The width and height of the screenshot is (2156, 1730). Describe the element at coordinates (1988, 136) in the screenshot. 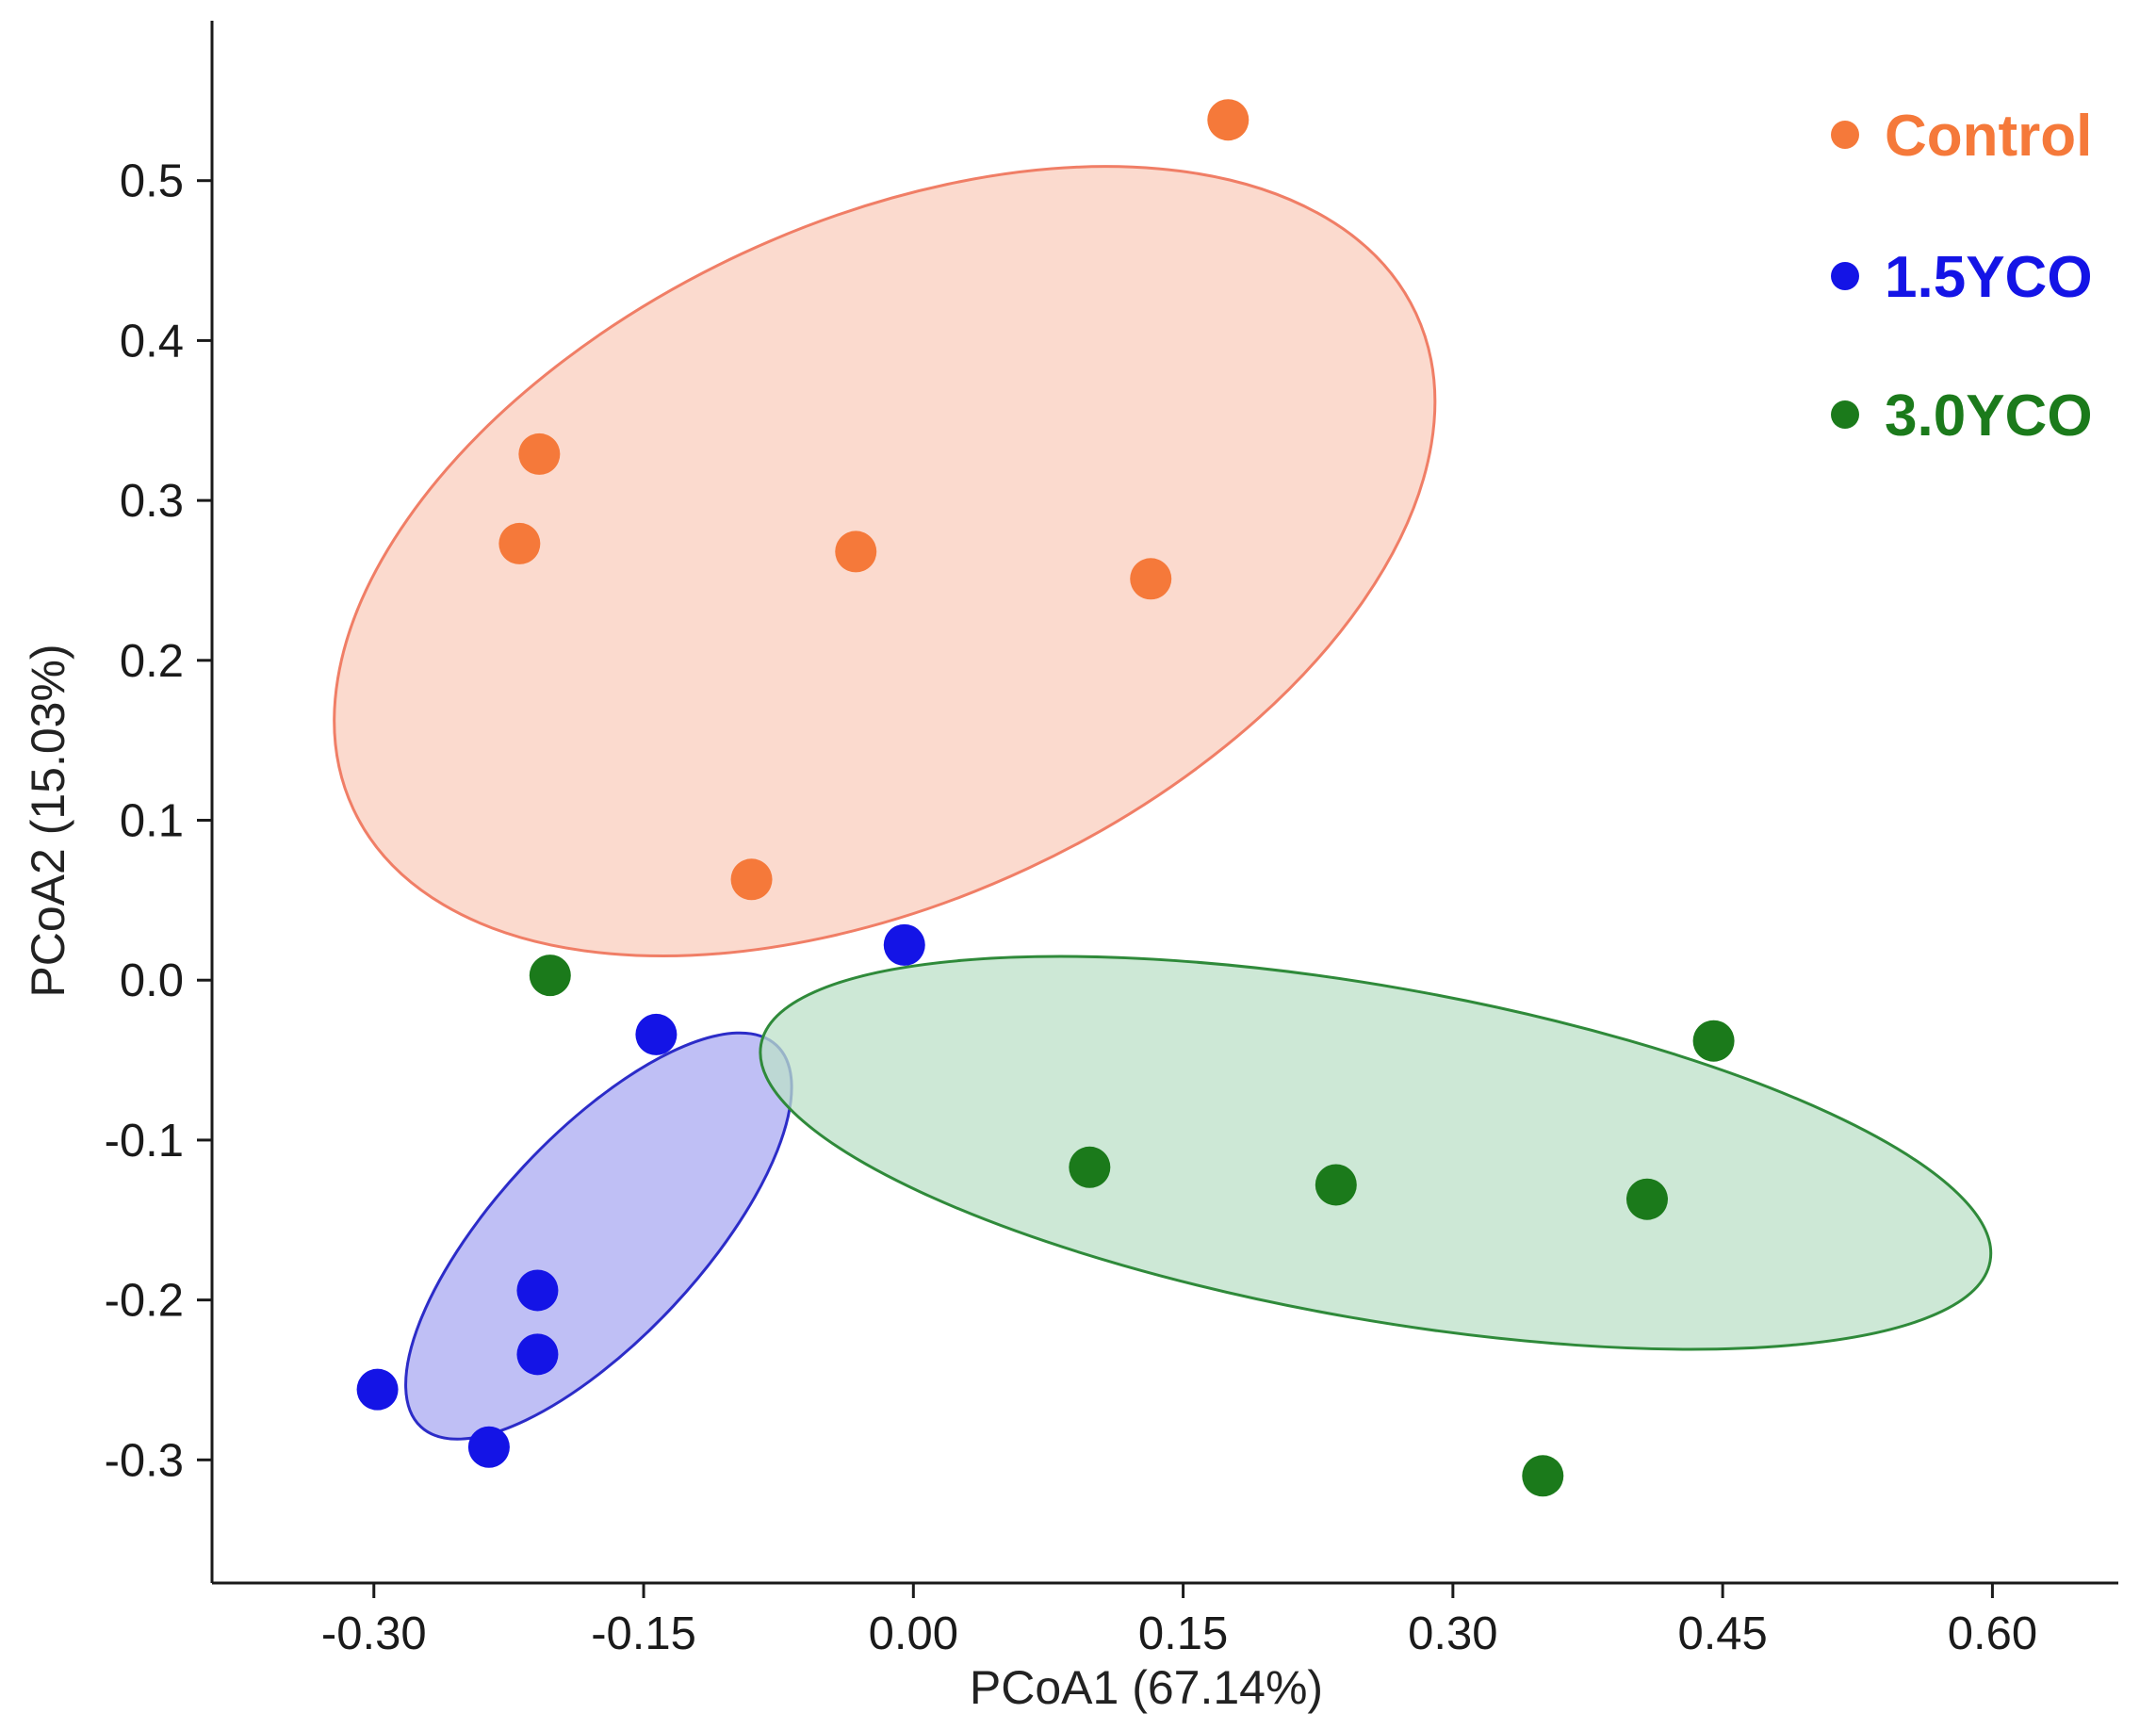

I see `legend-label-control: Control` at that location.